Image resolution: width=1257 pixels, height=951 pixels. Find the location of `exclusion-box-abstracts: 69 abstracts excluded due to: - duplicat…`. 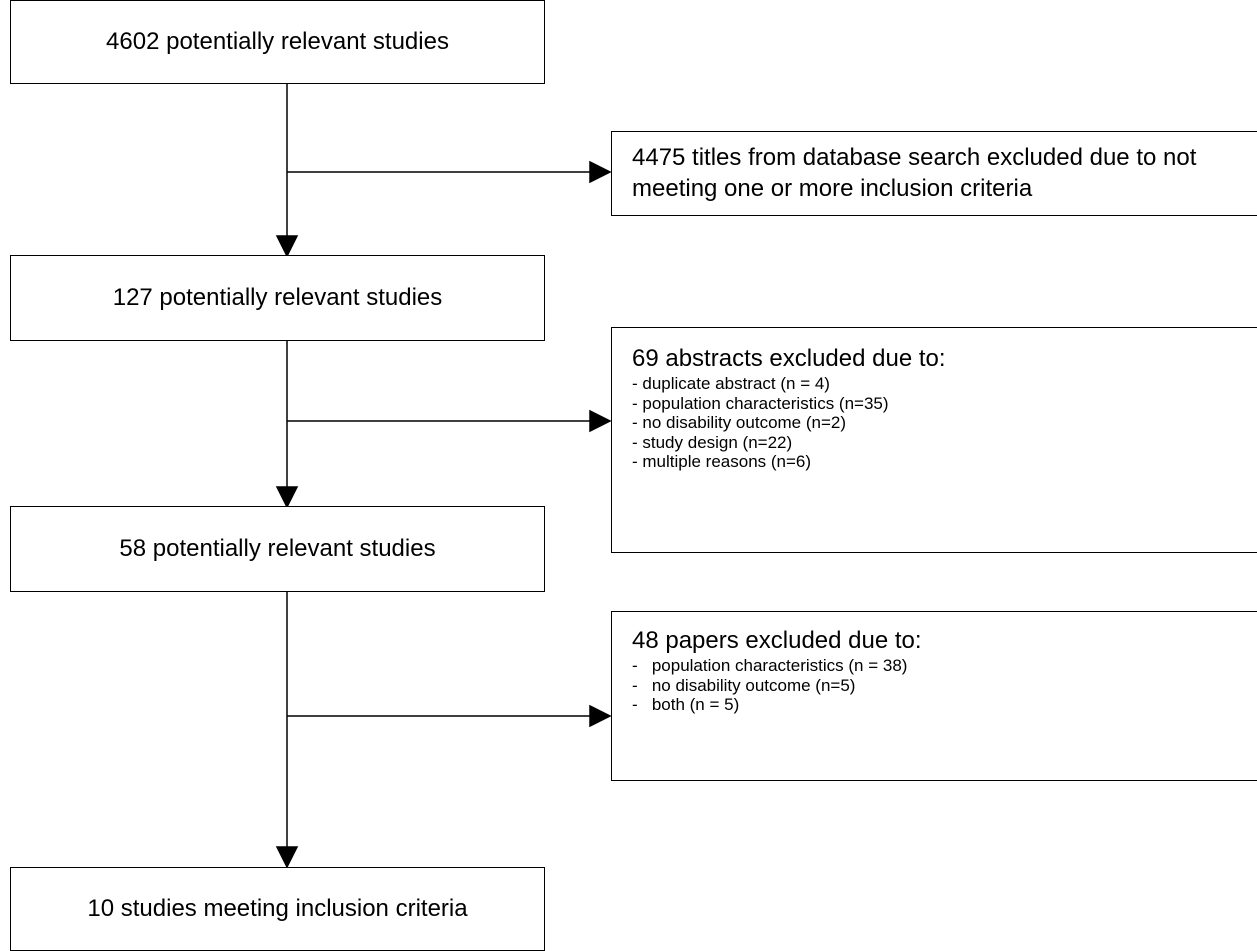

exclusion-box-abstracts: 69 abstracts excluded due to: - duplicat… is located at coordinates (934, 440).